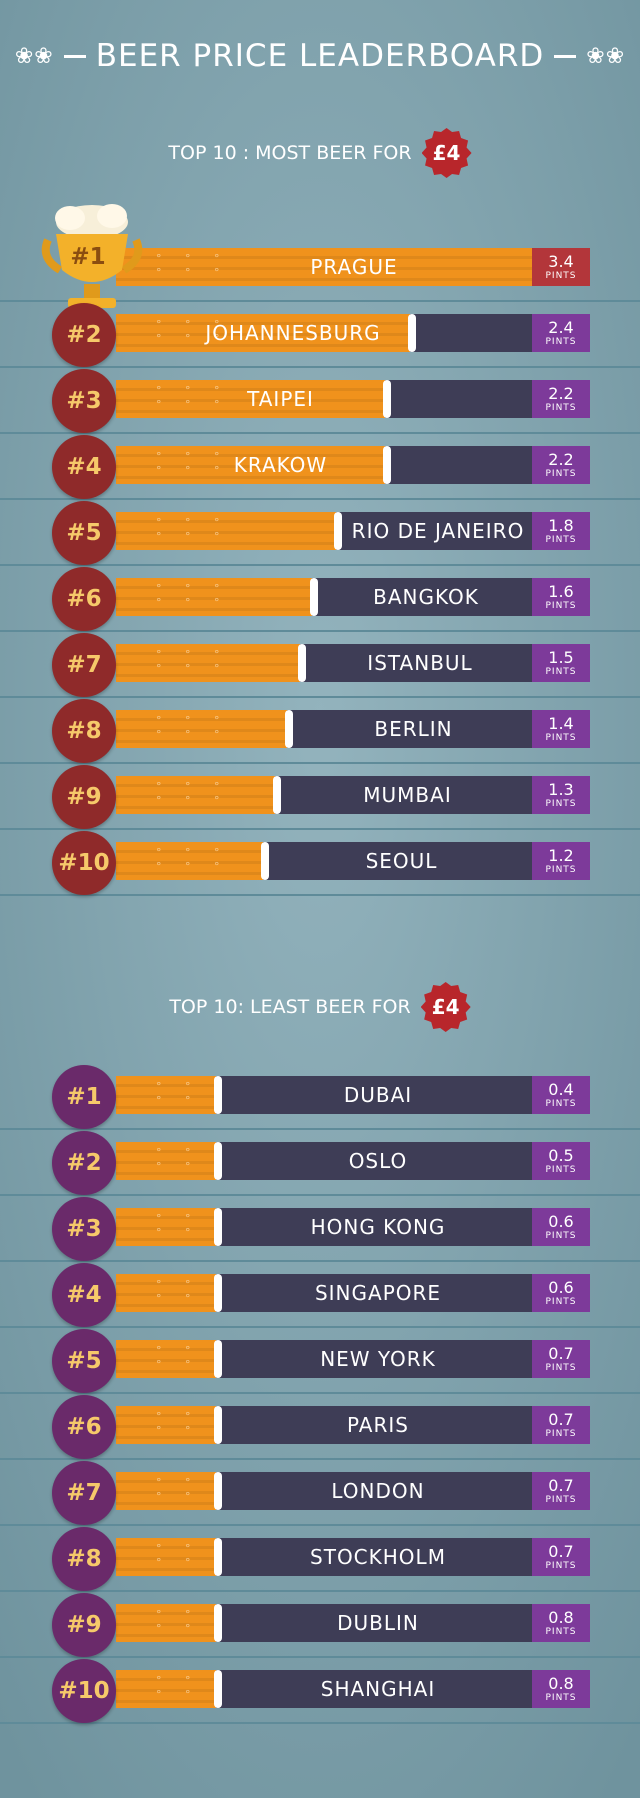 The width and height of the screenshot is (640, 1798). What do you see at coordinates (561, 465) in the screenshot?
I see `value-box: 2.2 PINTS` at bounding box center [561, 465].